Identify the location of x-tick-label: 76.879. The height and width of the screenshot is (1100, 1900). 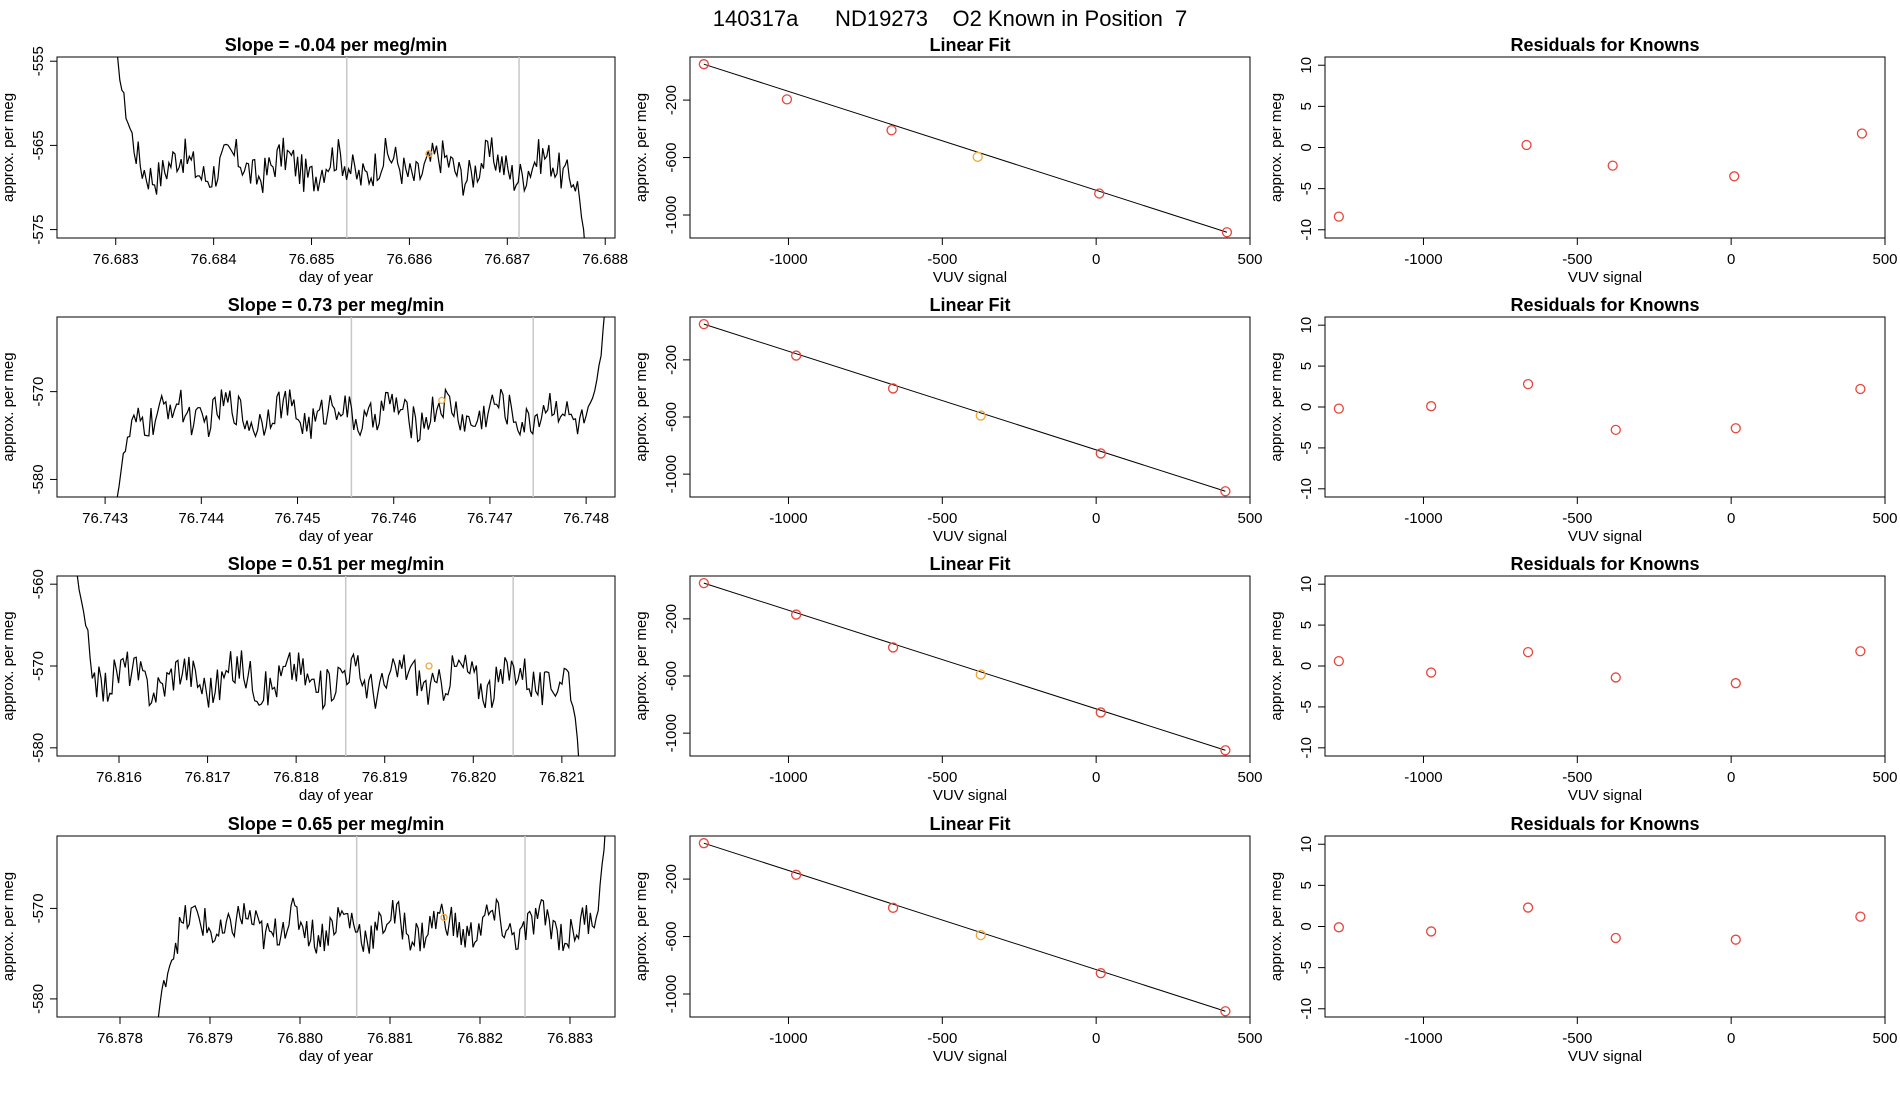
(210, 1038).